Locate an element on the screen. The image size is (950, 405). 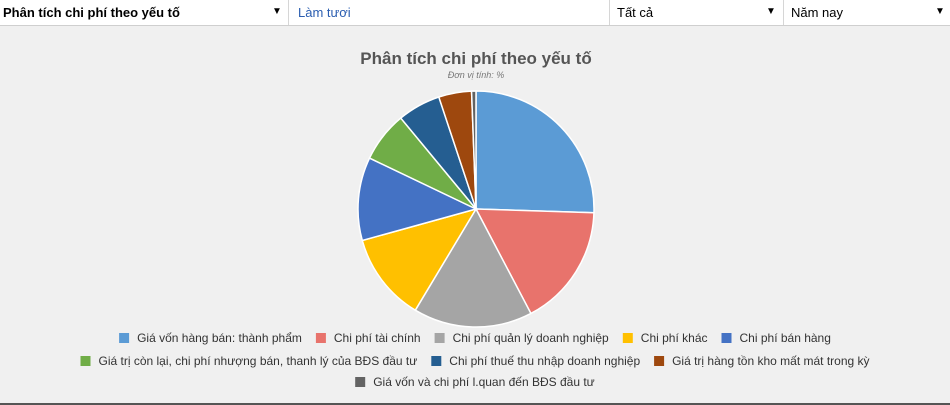
chart-subtitle: Đơn vị tính: % is located at coordinates (476, 75).